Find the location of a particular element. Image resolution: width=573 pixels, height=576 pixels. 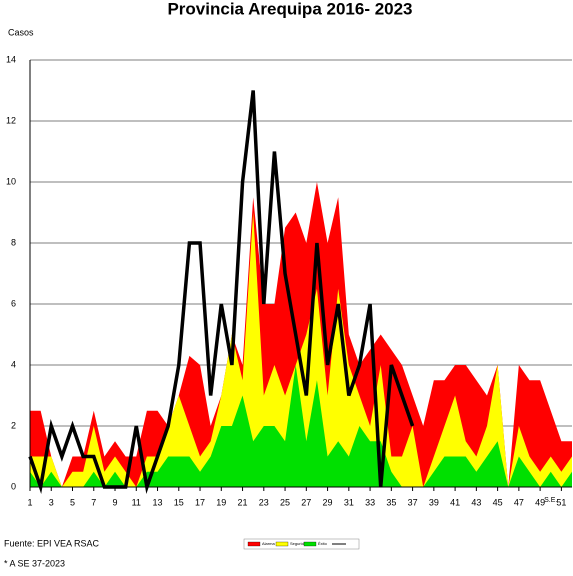

x-tick-label: 3 is located at coordinates (51, 502).